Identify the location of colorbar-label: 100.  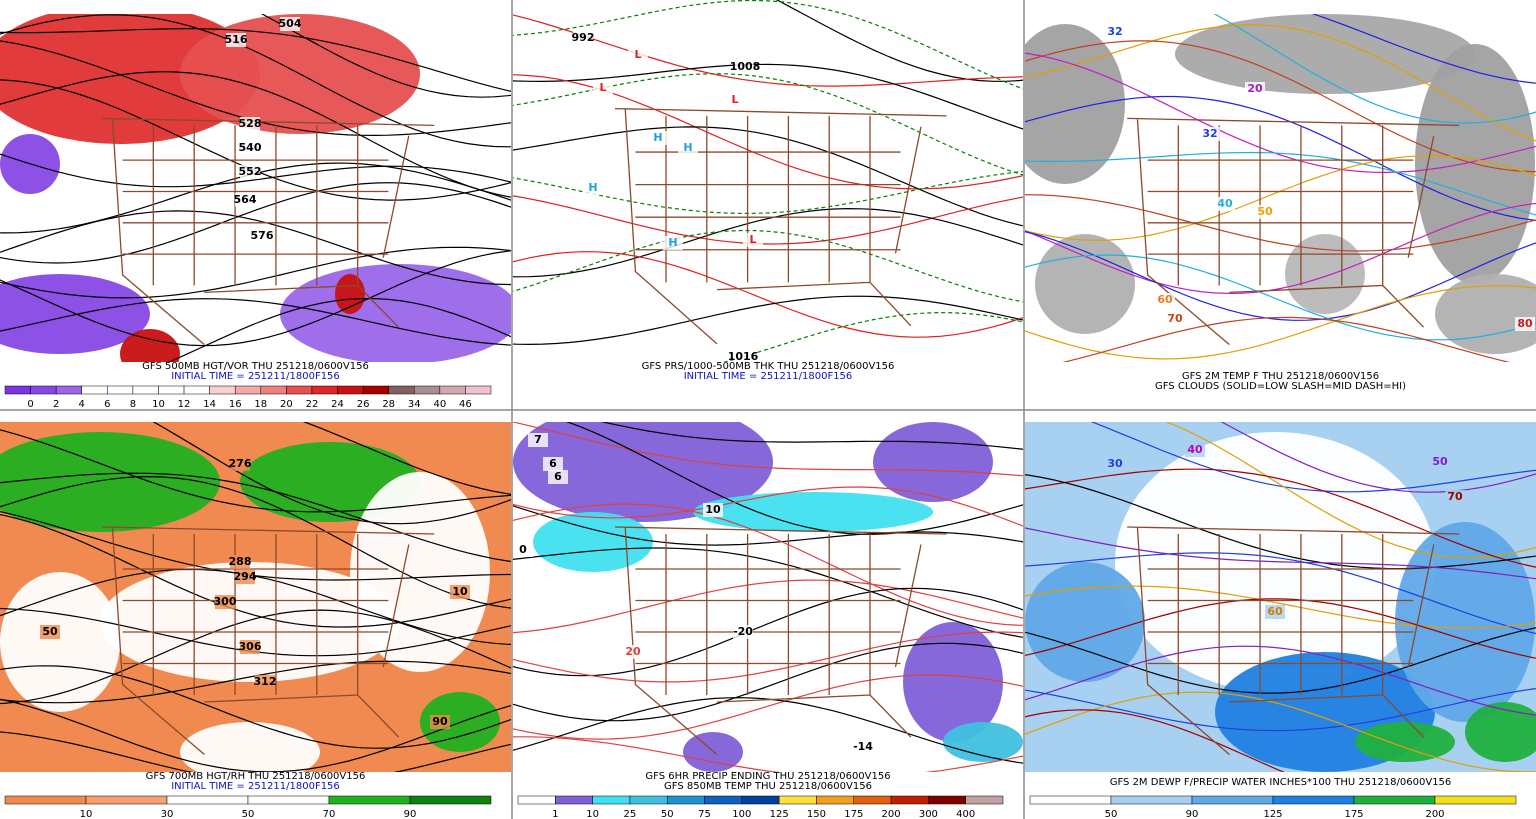
(741, 814).